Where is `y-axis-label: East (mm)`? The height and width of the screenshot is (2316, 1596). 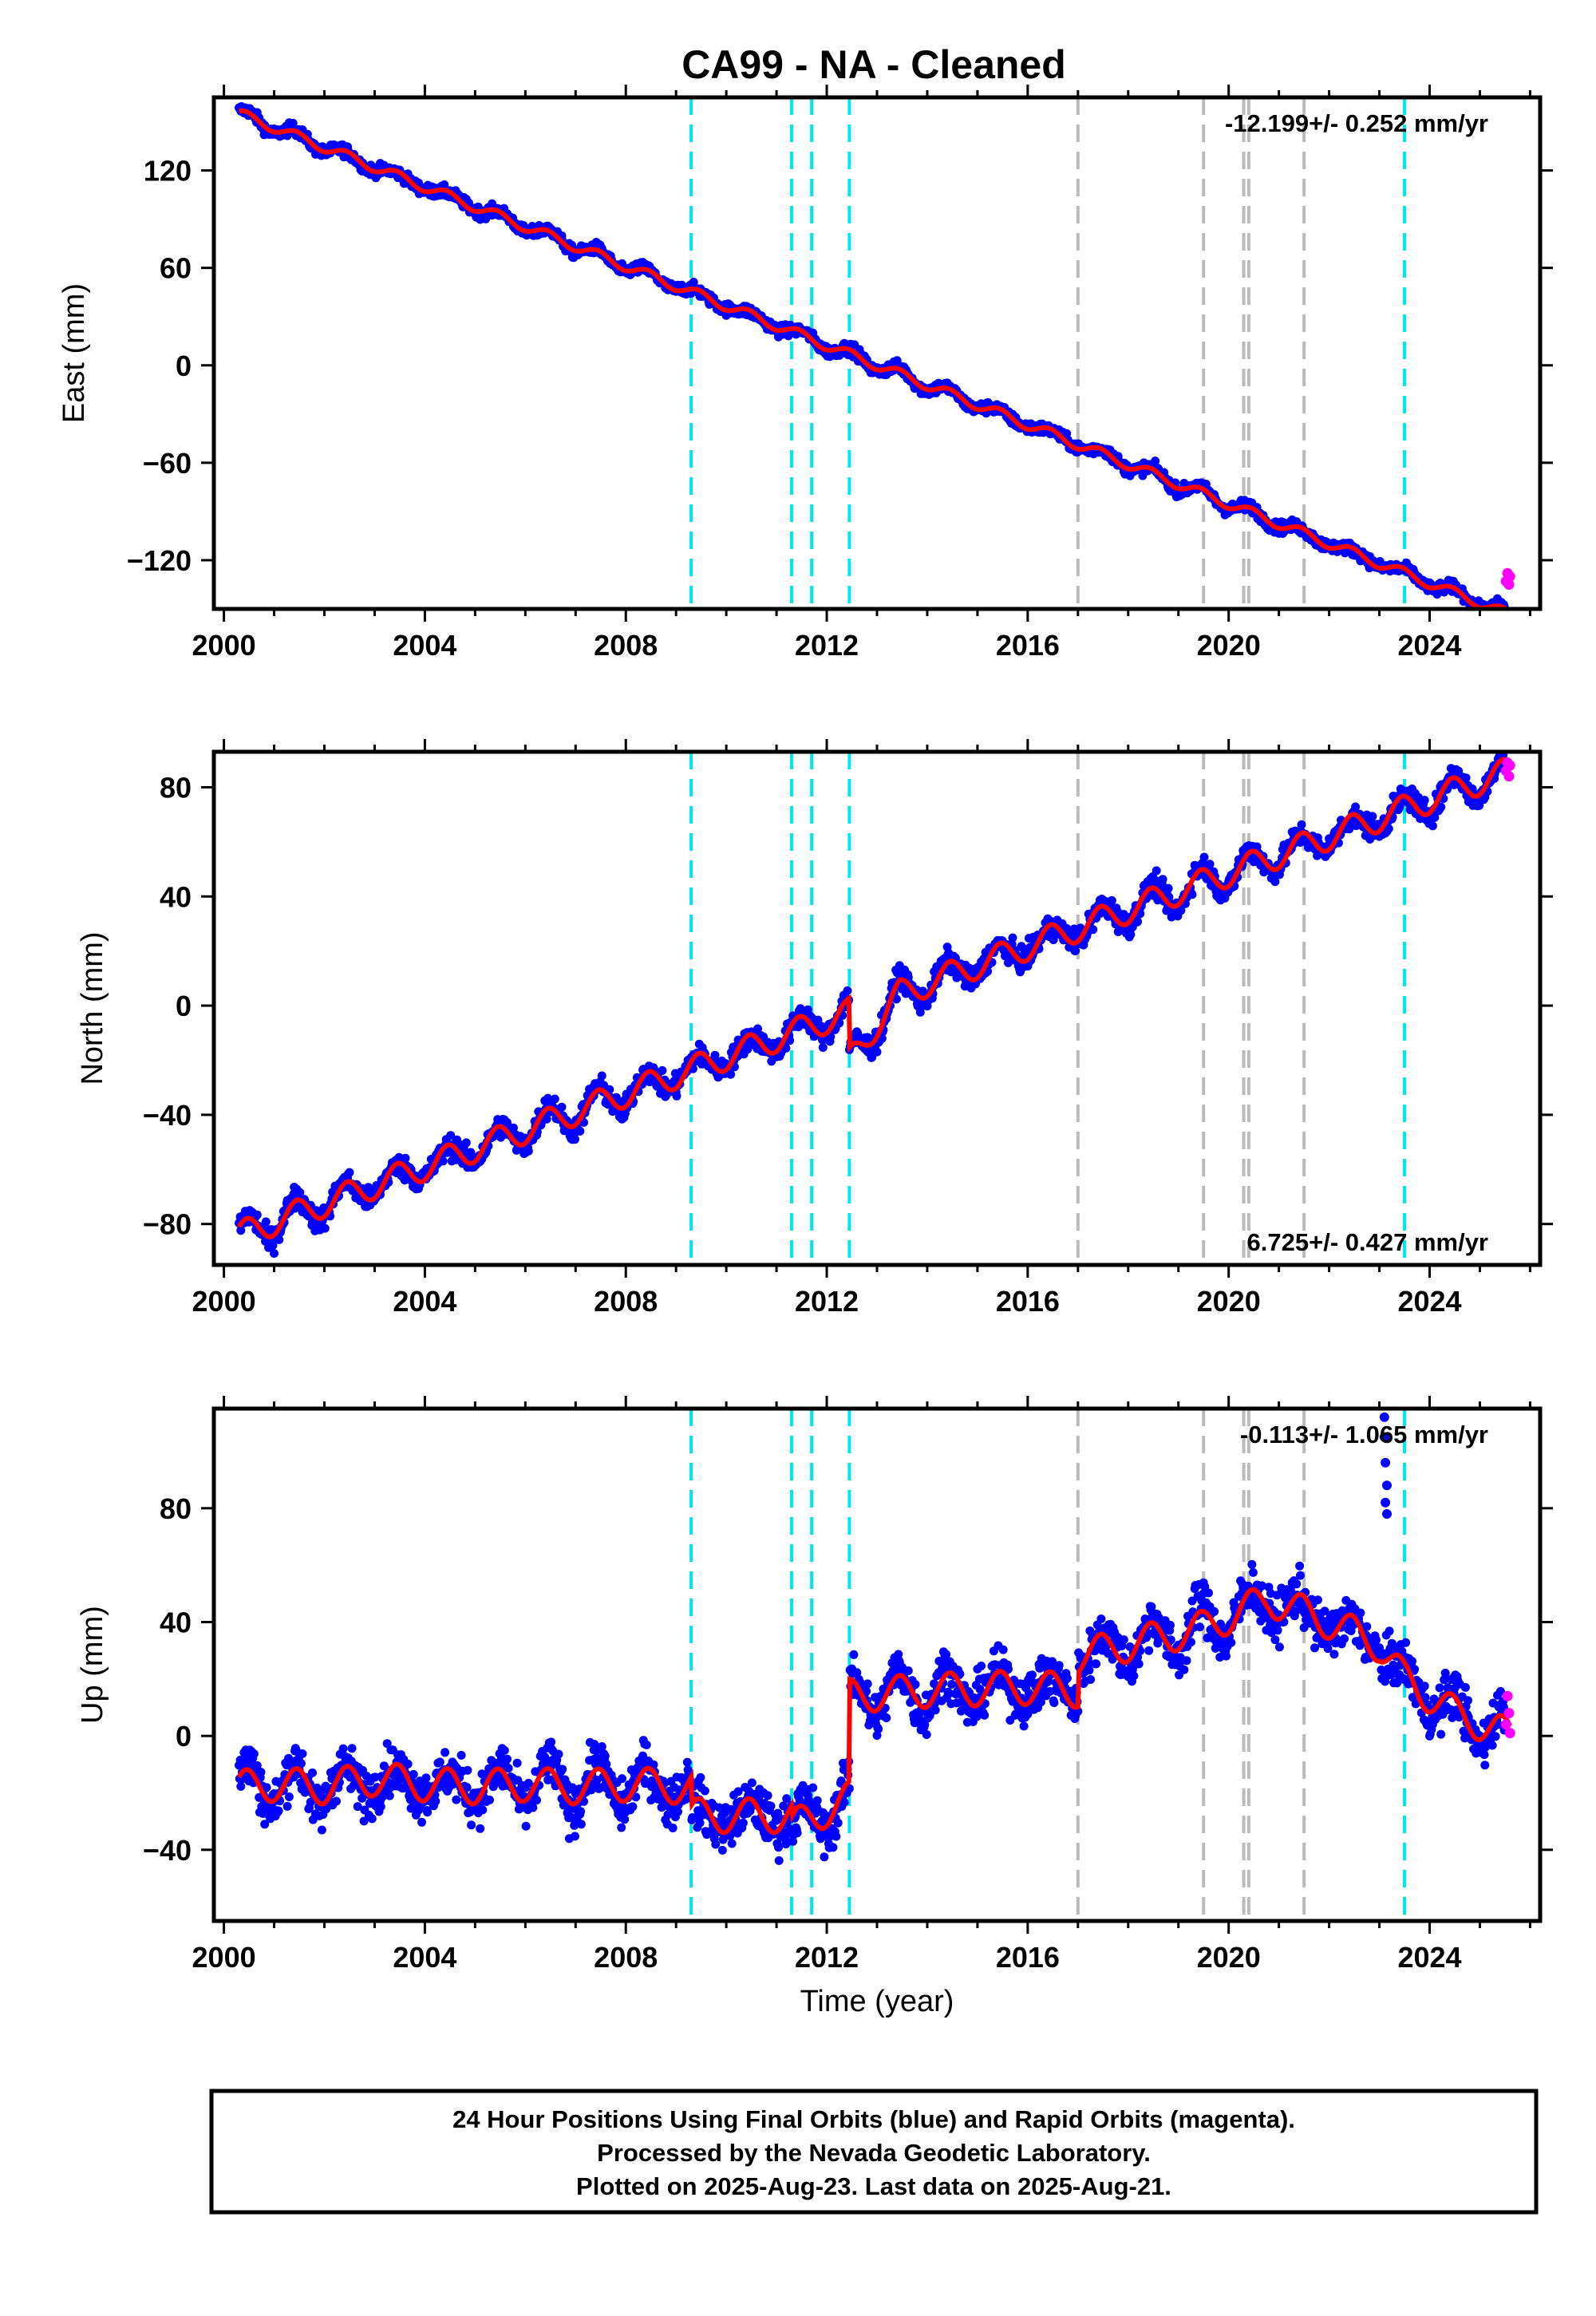
y-axis-label: East (mm) is located at coordinates (74, 353).